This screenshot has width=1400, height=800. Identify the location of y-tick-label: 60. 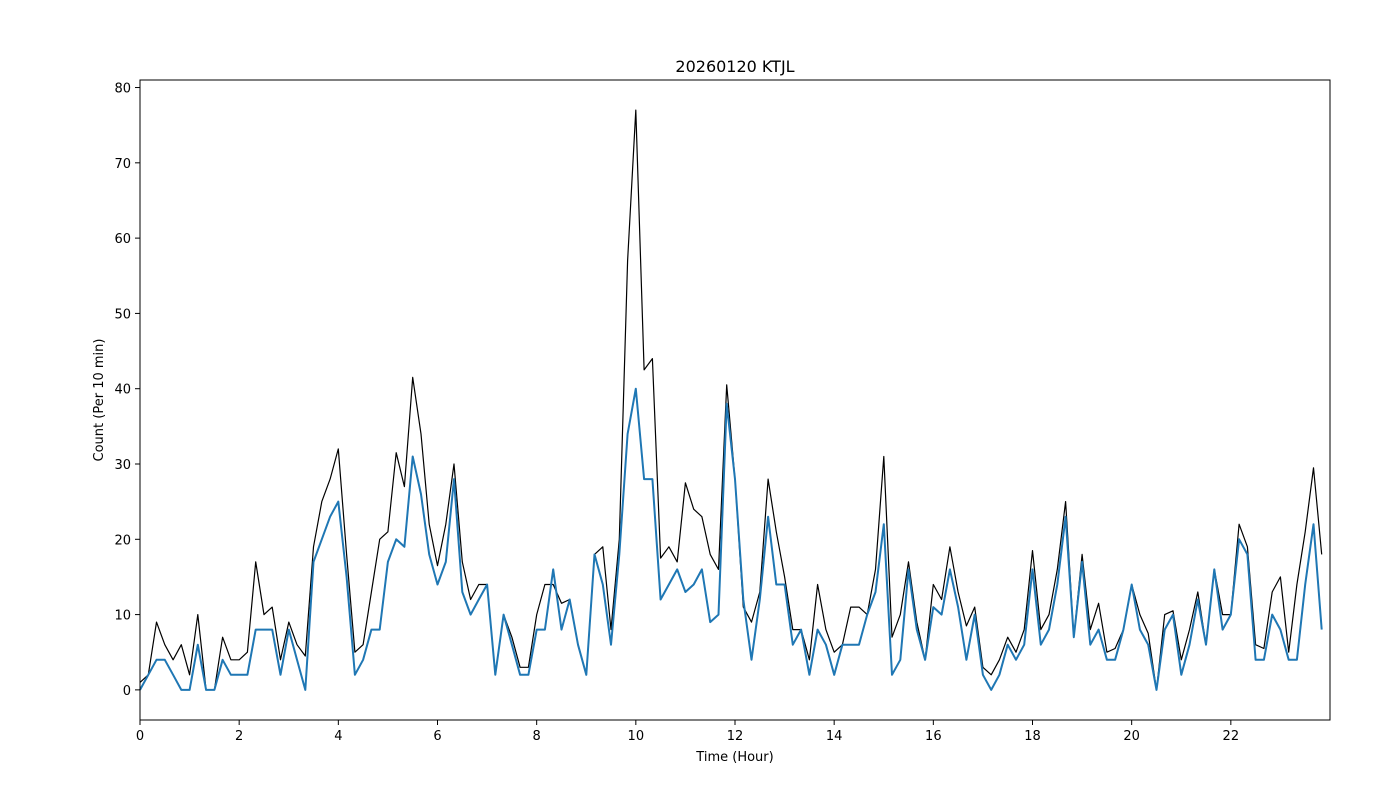
(122, 239).